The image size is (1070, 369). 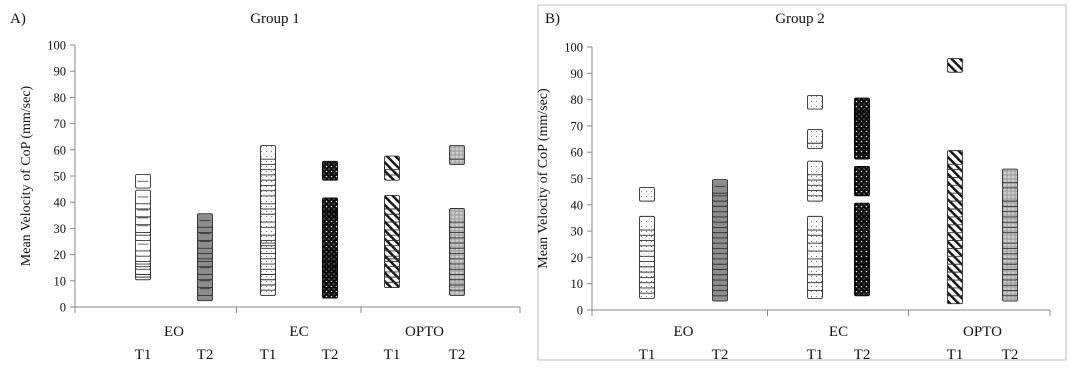 What do you see at coordinates (275, 19) in the screenshot?
I see `chart-title: Group 1` at bounding box center [275, 19].